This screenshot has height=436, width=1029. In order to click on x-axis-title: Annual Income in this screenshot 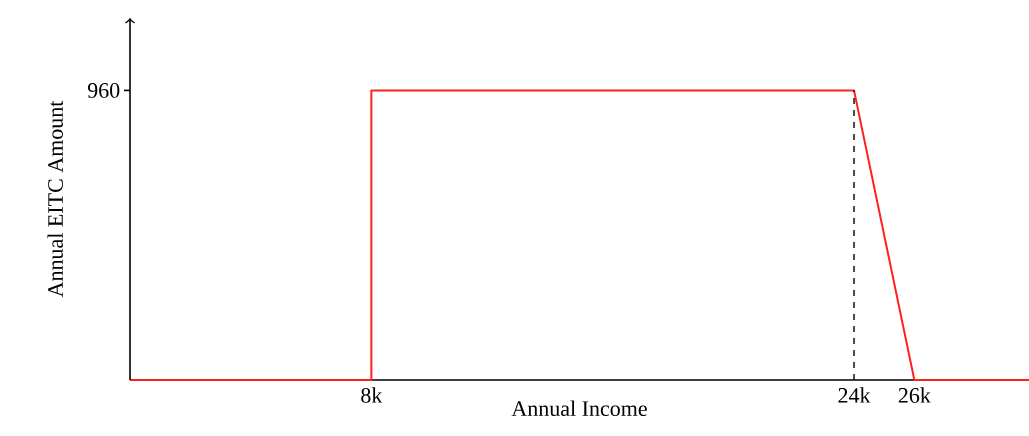, I will do `click(579, 408)`.